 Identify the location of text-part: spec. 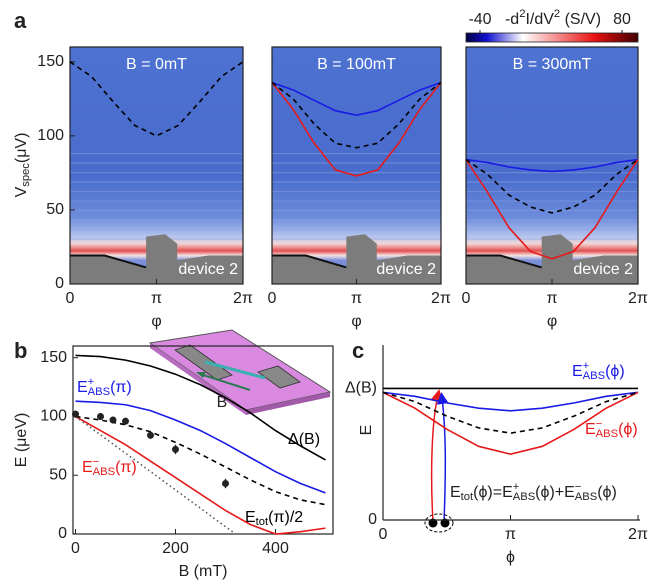
(26, 175).